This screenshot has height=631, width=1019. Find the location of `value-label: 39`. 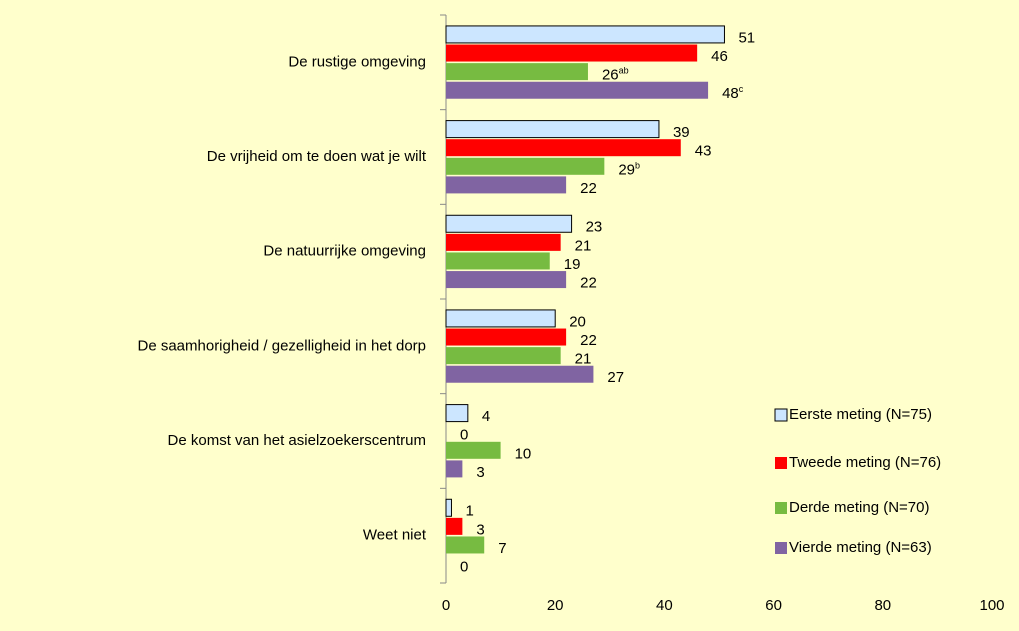

value-label: 39 is located at coordinates (681, 132).